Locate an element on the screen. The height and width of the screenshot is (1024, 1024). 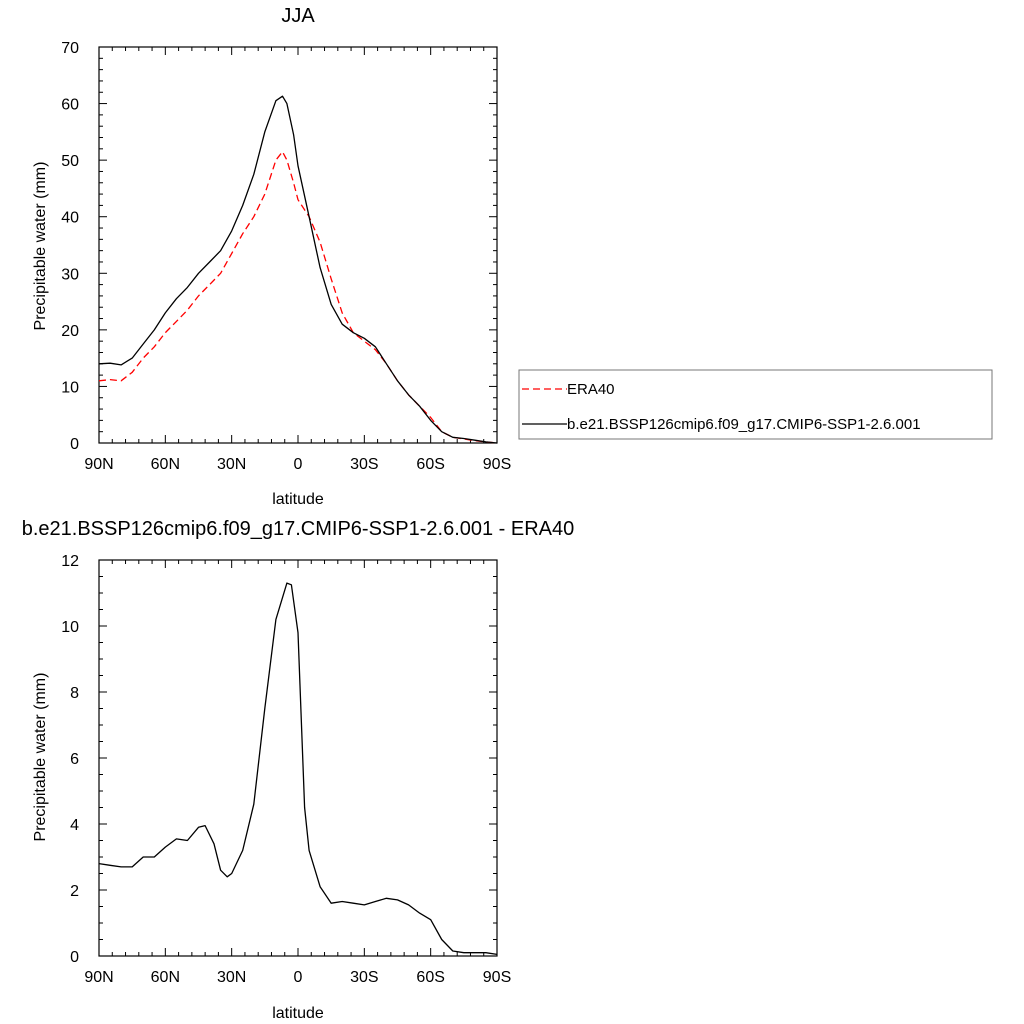
legend-box is located at coordinates (755, 404).